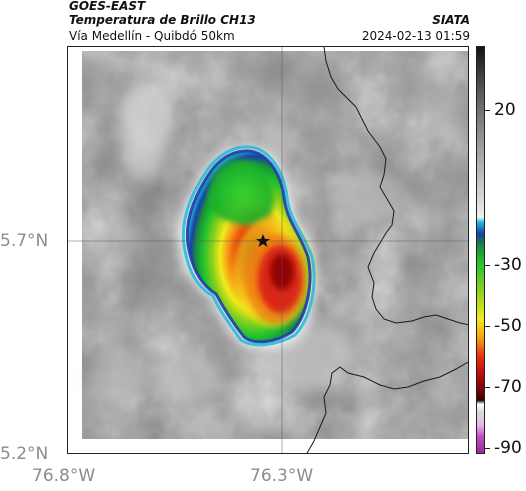 This screenshot has height=491, width=526. What do you see at coordinates (508, 326) in the screenshot?
I see `colorbar-label: -50` at bounding box center [508, 326].